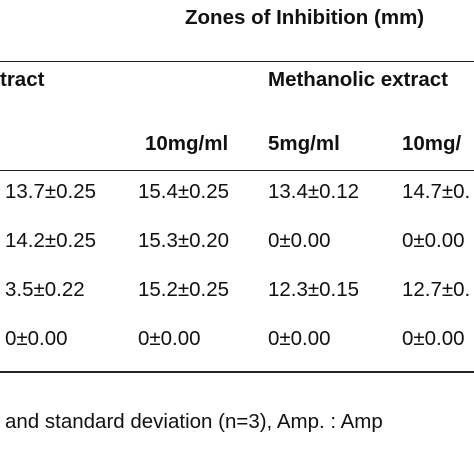  Describe the element at coordinates (184, 289) in the screenshot. I see `table-cell: 15.2±0.25` at that location.